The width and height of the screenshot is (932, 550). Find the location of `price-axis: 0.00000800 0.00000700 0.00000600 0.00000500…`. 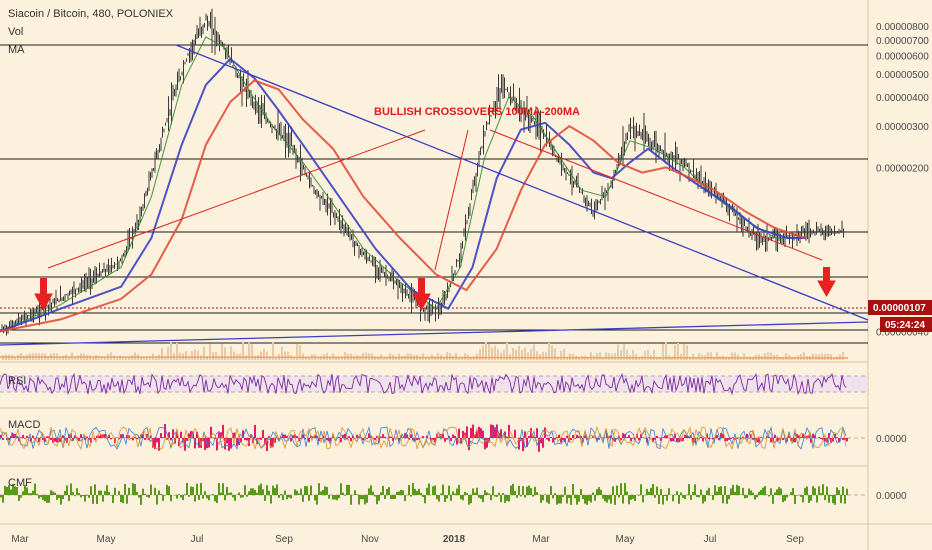

price-axis: 0.00000800 0.00000700 0.00000600 0.00000500… is located at coordinates (902, 180).